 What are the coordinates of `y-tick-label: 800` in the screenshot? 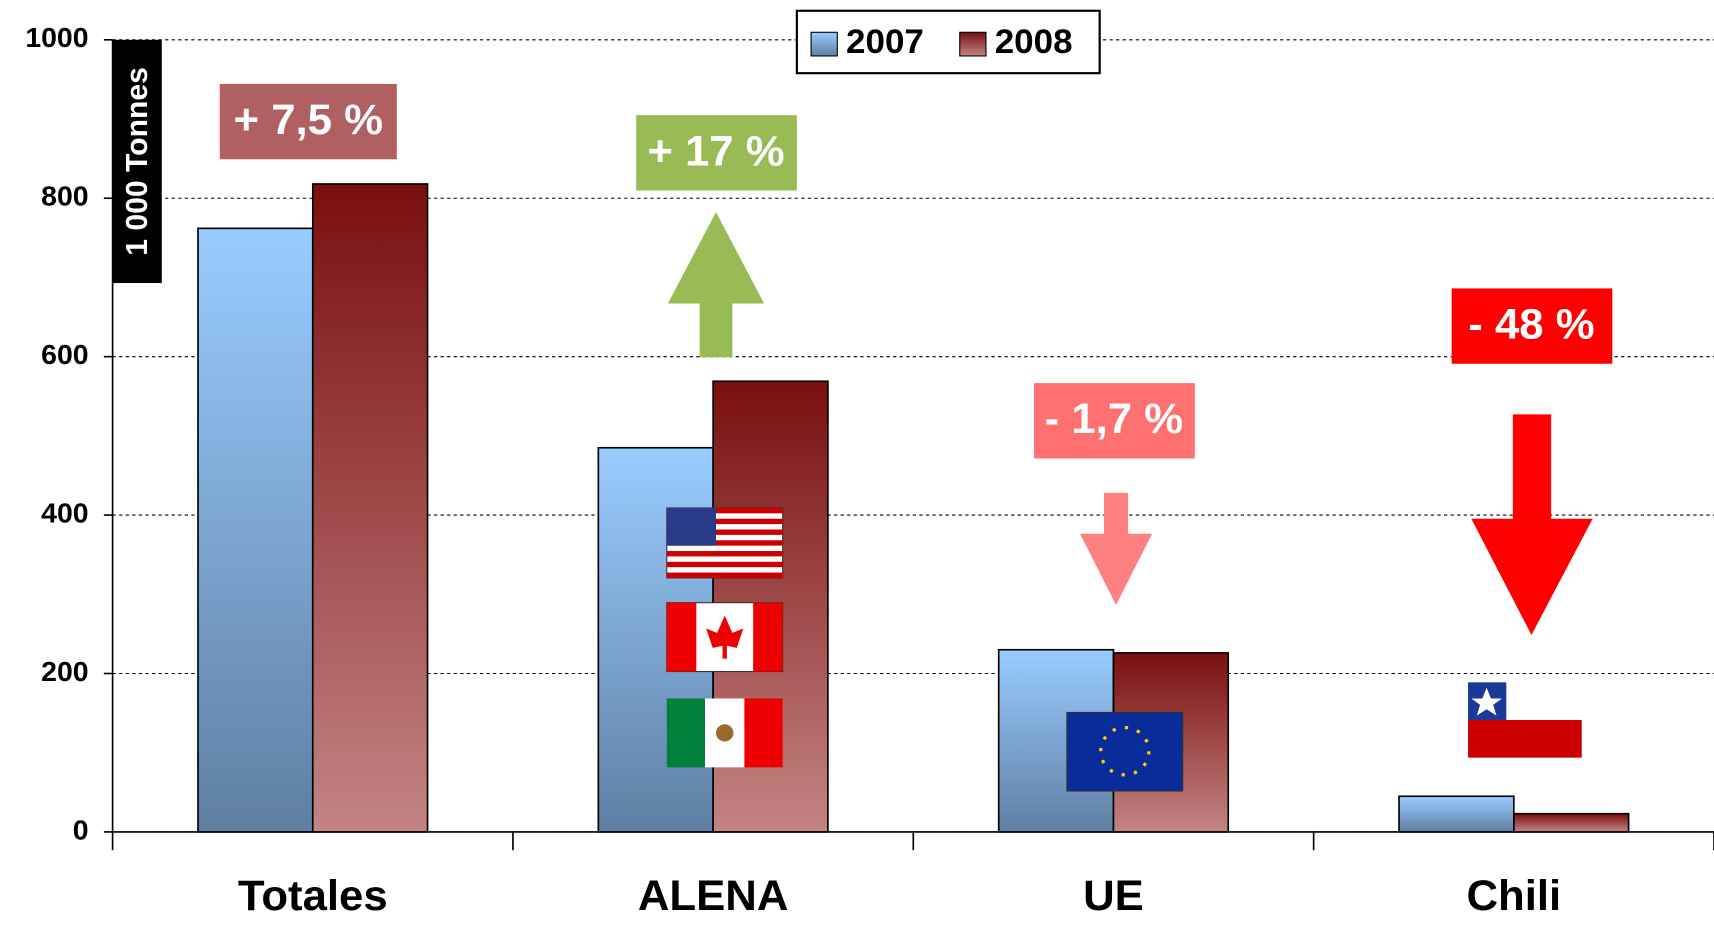 It's located at (64, 196).